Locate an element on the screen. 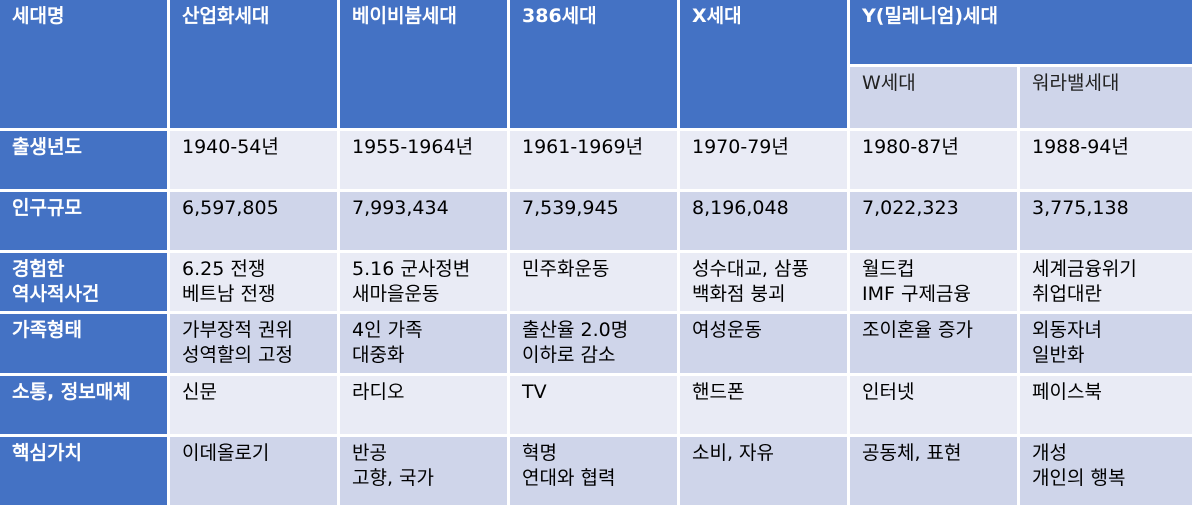 The width and height of the screenshot is (1192, 505). table-cell: 1988-94년 is located at coordinates (1106, 160).